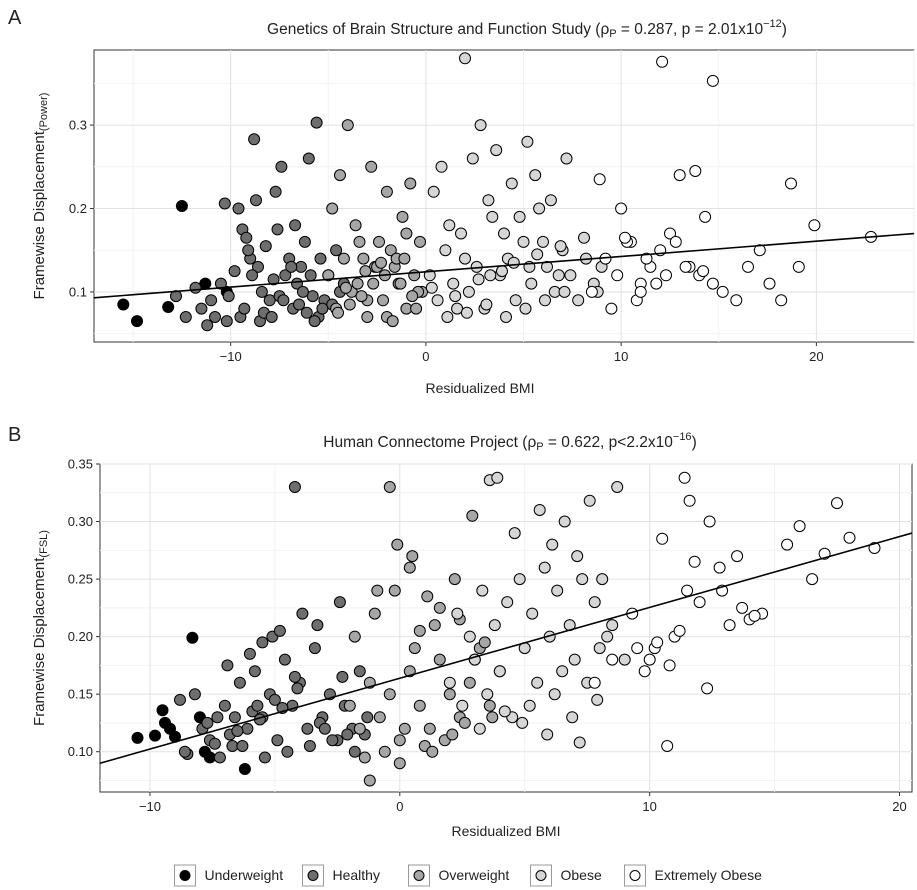  What do you see at coordinates (78, 125) in the screenshot?
I see `panel-a-y-tick-label: 0.3` at bounding box center [78, 125].